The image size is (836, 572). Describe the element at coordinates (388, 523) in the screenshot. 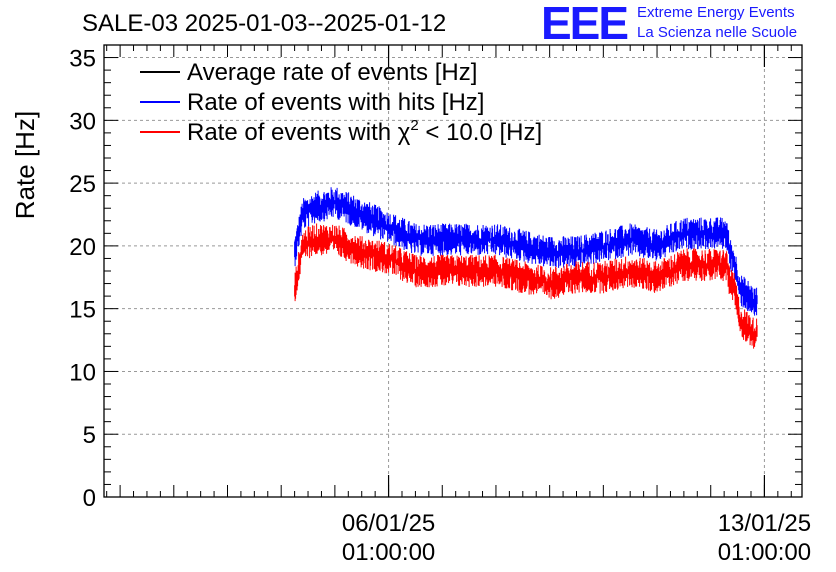

I see `x-tick-label-date: 06/01/25` at that location.